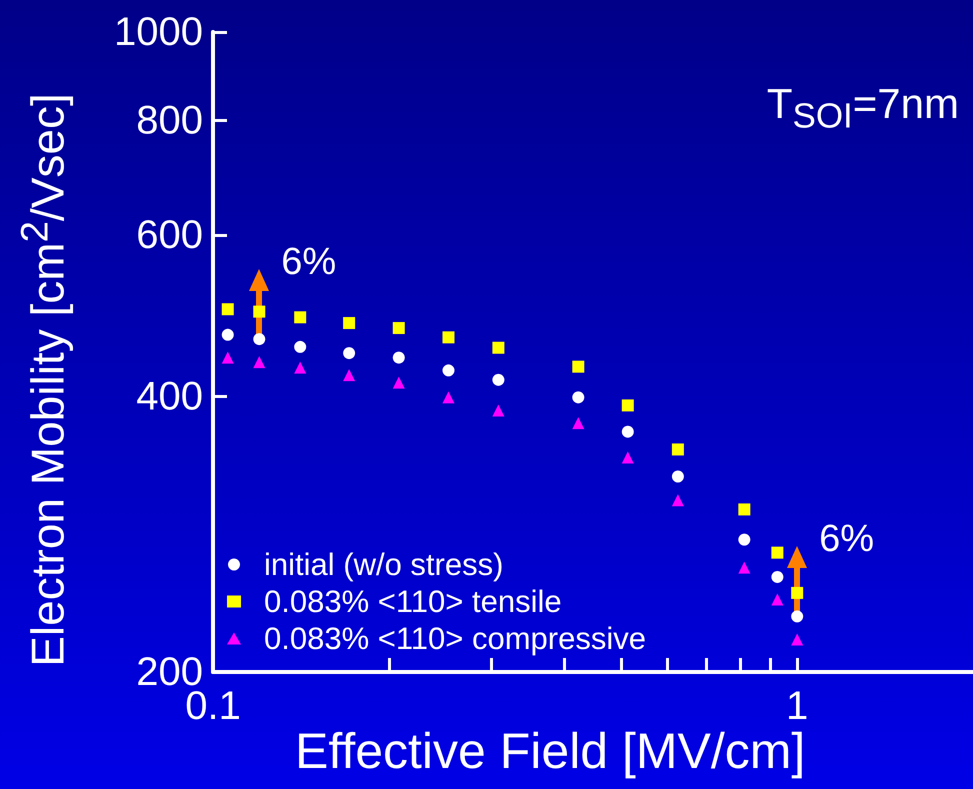  Describe the element at coordinates (158, 32) in the screenshot. I see `y-tick-label: 1000` at that location.